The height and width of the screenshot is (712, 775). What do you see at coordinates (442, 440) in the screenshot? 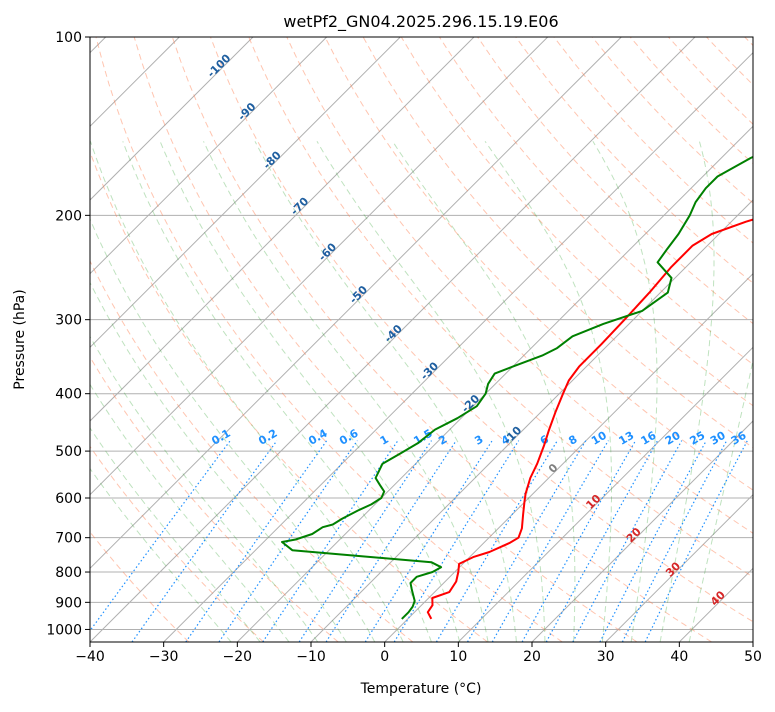
I see `mixing-ratio-label: 2` at bounding box center [442, 440].